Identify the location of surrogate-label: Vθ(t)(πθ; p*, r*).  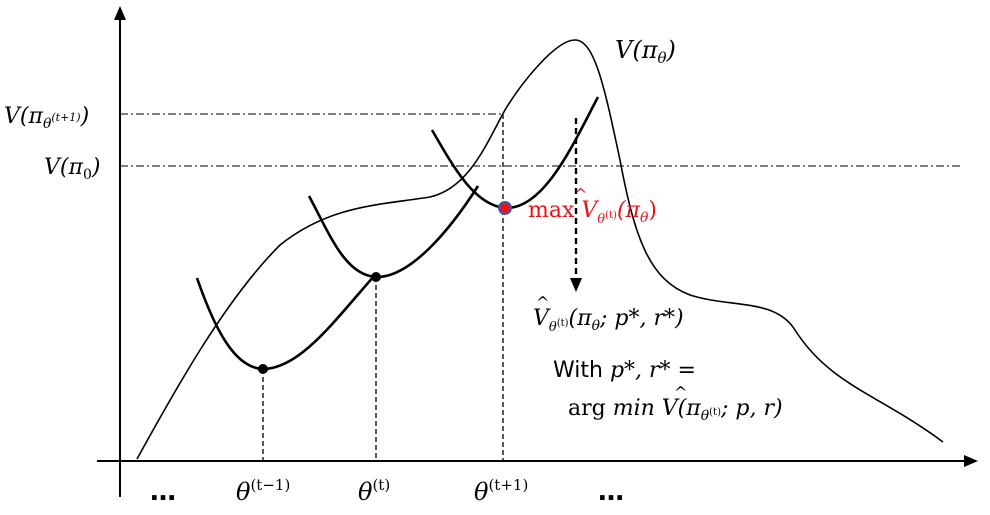
(608, 320).